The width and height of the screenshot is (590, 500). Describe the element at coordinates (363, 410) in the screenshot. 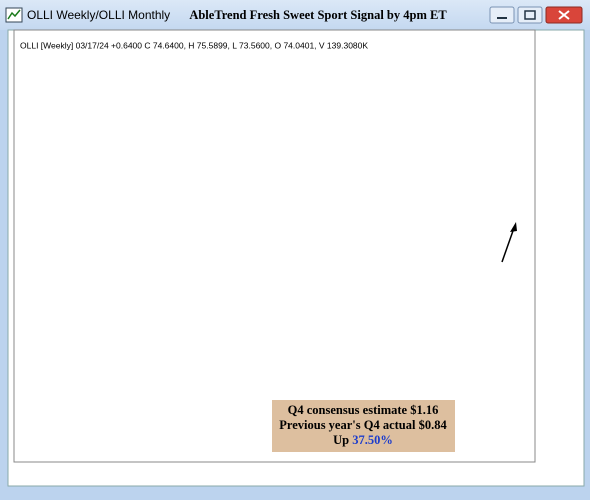

I see `earnings-line: Q4 consensus estimate $1.16` at that location.